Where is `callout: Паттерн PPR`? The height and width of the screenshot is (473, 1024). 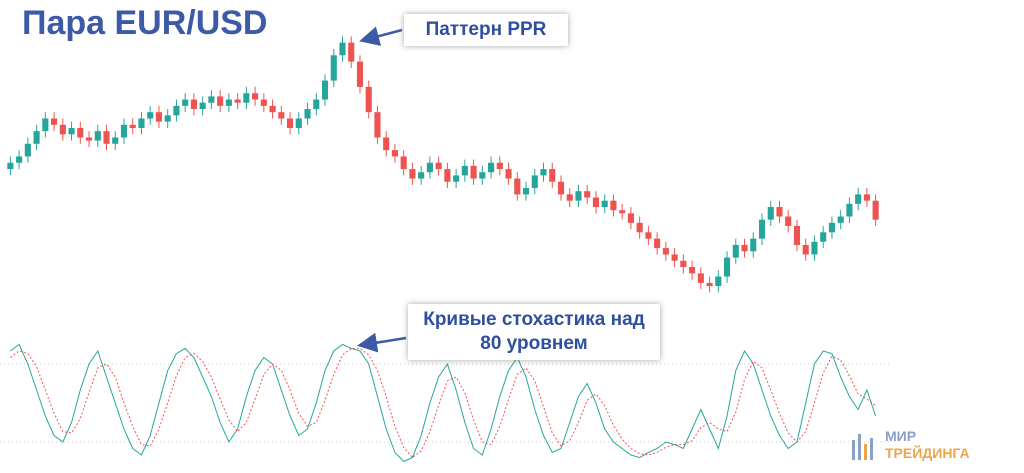
callout: Паттерн PPR is located at coordinates (486, 30).